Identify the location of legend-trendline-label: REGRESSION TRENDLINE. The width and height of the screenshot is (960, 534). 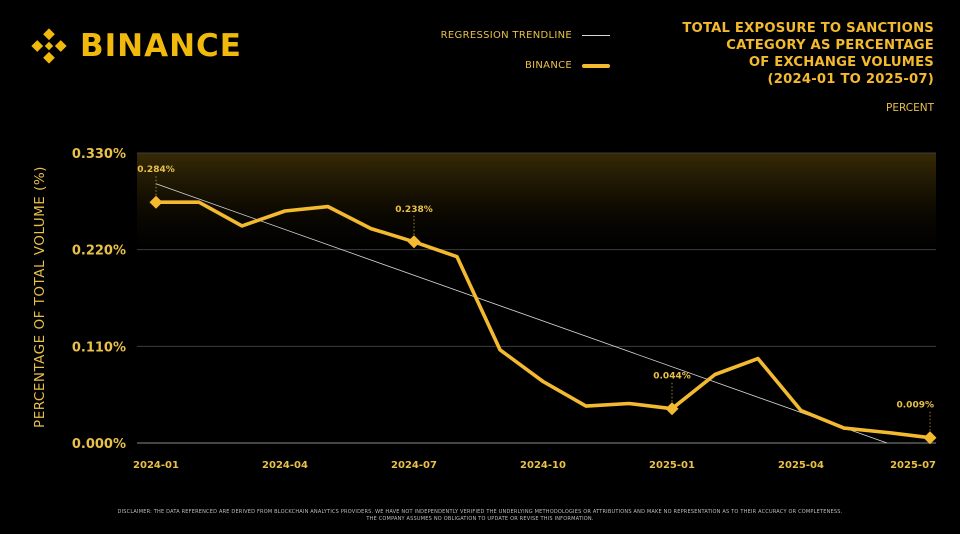
(506, 35).